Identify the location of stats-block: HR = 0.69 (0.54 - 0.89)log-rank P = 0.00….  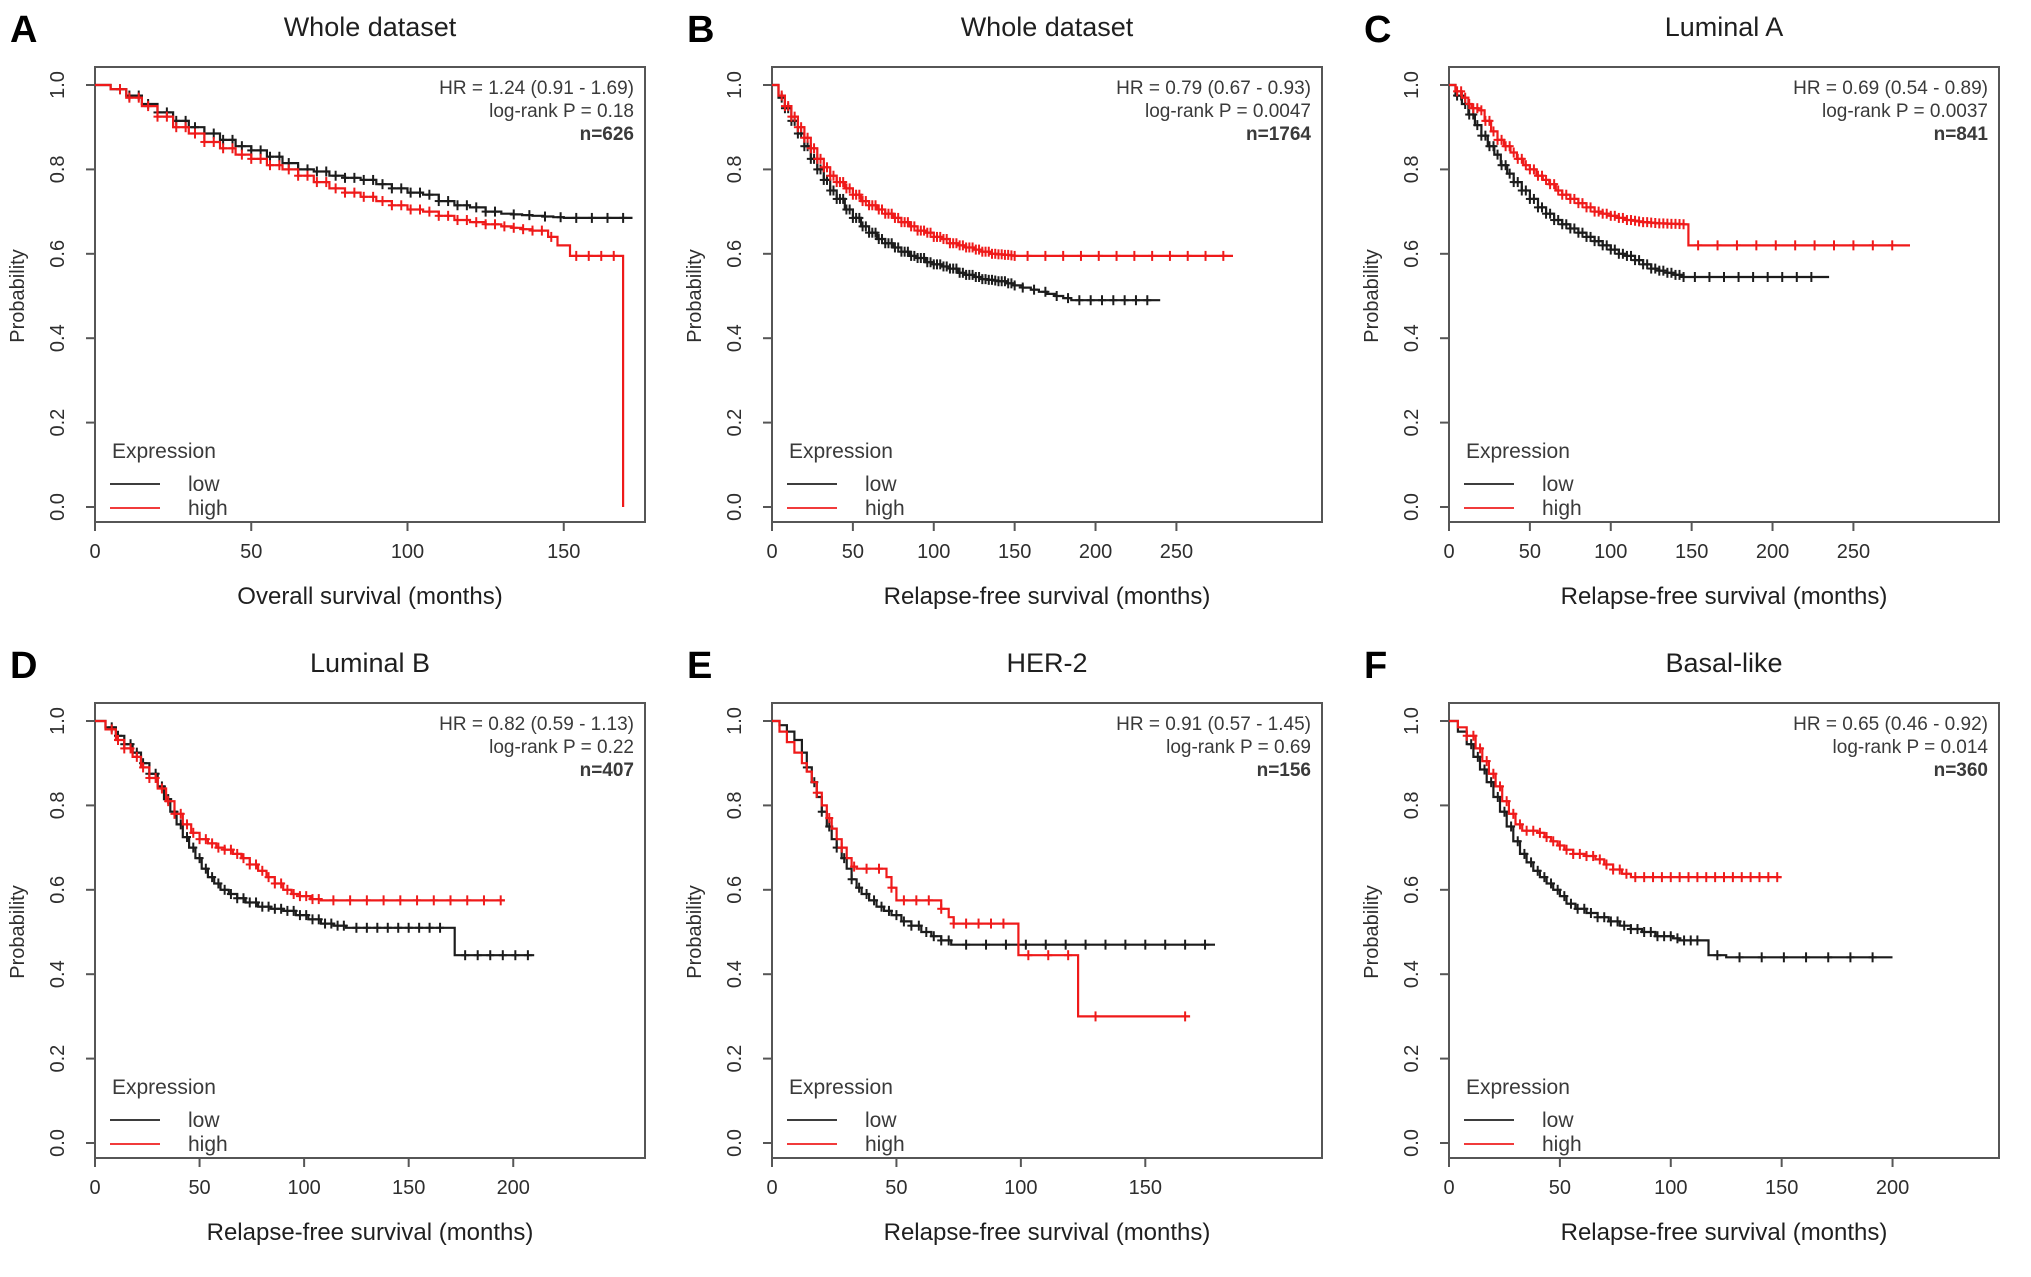
(1890, 111).